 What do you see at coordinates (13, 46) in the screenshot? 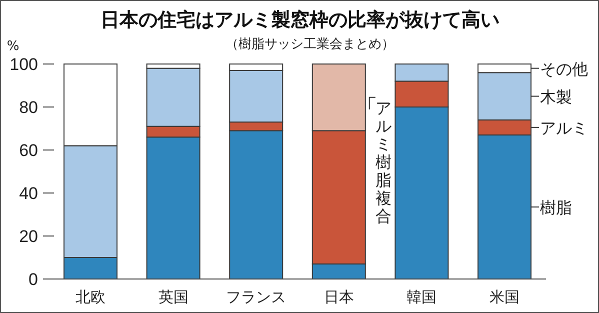
I see `y-axis-title: %` at bounding box center [13, 46].